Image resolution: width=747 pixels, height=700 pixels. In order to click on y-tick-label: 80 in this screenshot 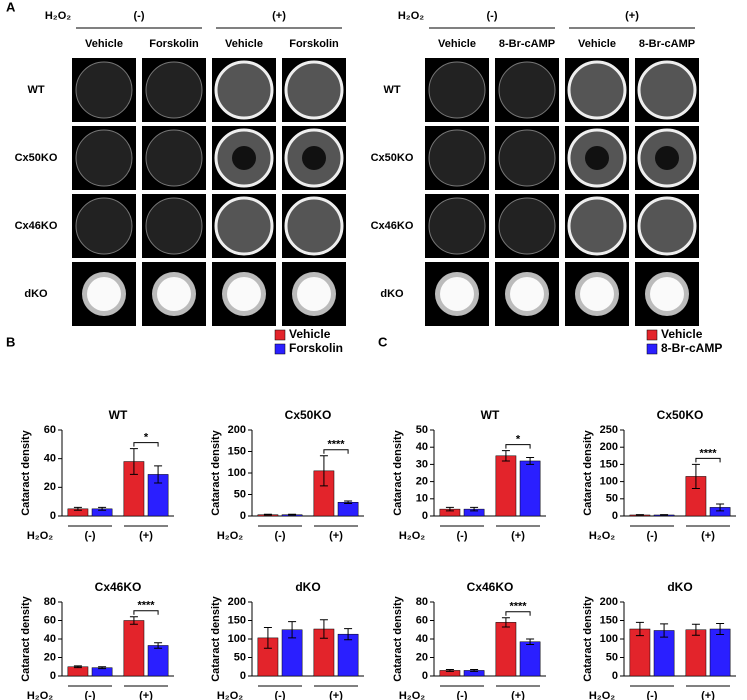, I will do `click(422, 602)`.